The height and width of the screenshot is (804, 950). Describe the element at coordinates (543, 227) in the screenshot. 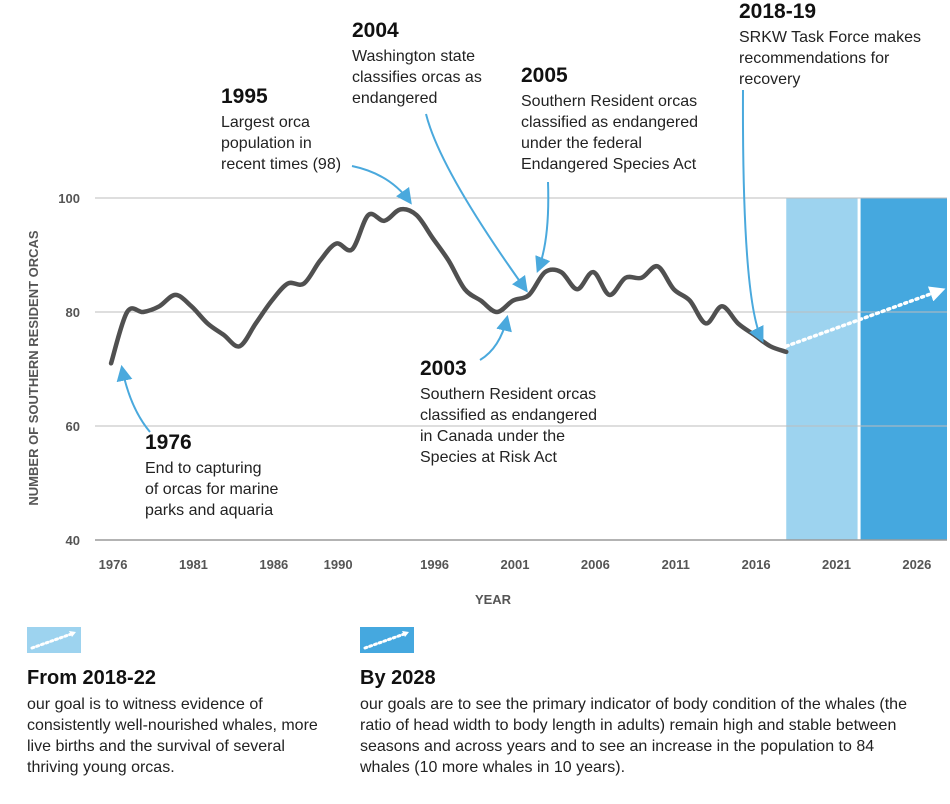

I see `leader-arrow-2005` at that location.